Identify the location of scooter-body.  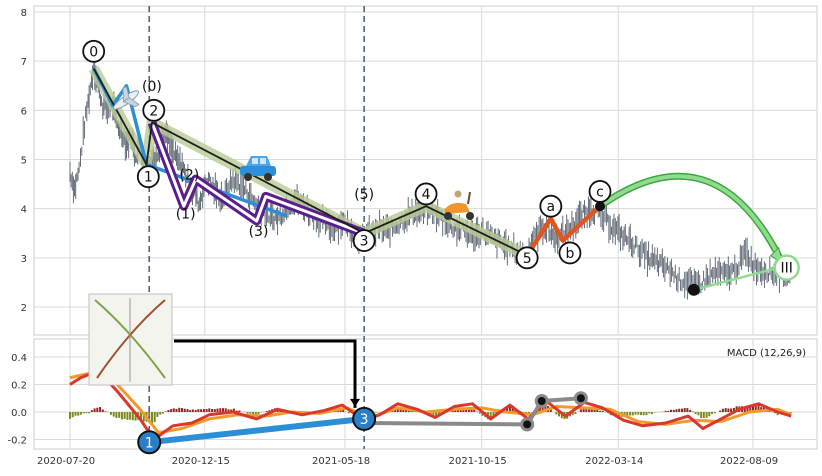
(457, 208).